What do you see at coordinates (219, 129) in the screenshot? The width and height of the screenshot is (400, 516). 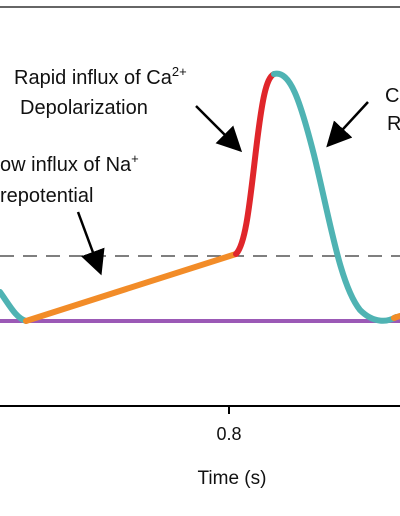 I see `arrow-depolarization` at bounding box center [219, 129].